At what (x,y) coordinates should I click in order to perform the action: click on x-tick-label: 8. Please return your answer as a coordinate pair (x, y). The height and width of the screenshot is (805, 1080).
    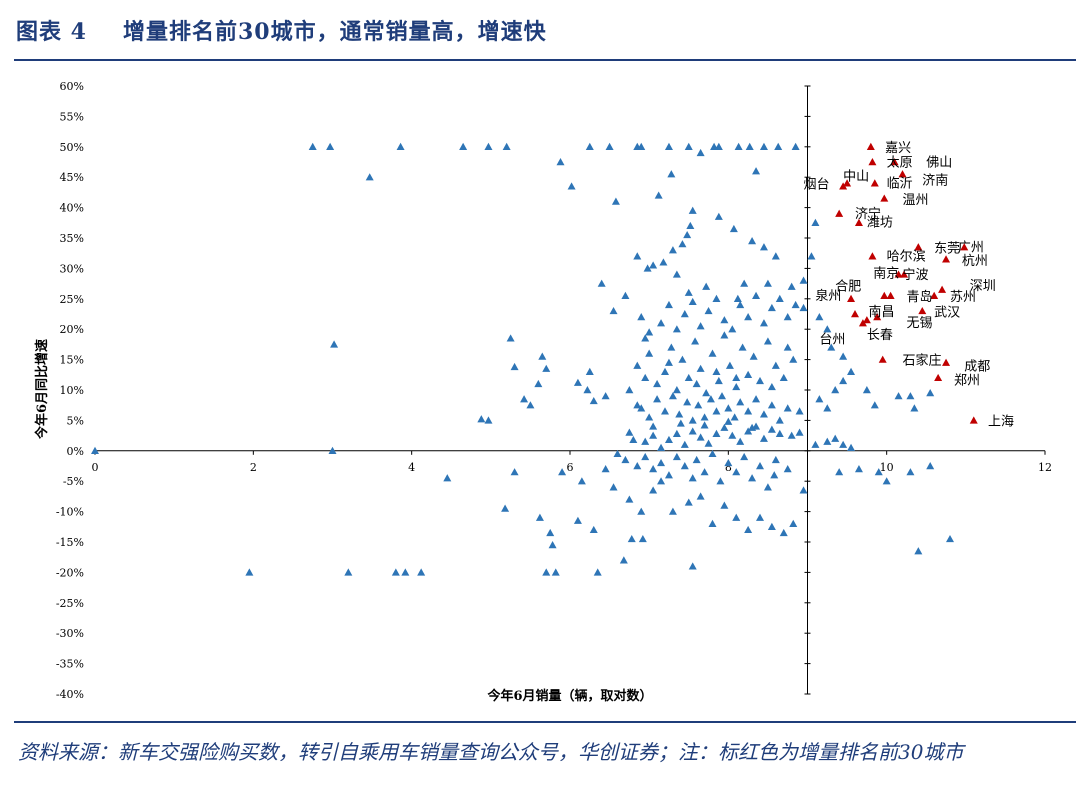
    Looking at the image, I should click on (728, 467).